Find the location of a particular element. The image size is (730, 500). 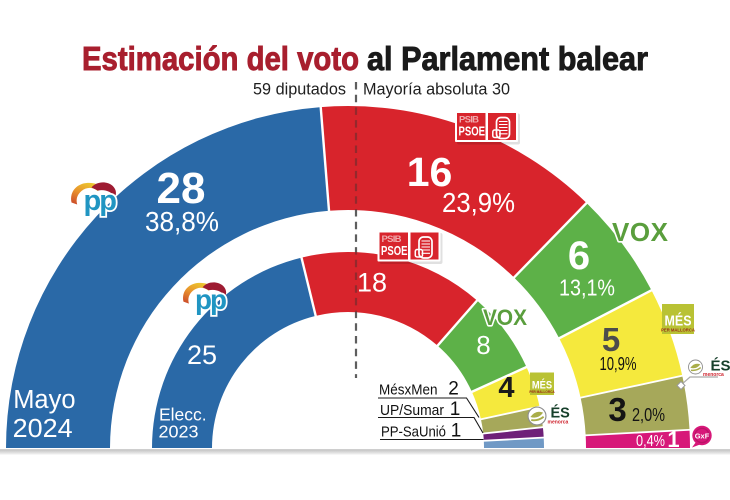

svg-text: 3 is located at coordinates (617, 409).